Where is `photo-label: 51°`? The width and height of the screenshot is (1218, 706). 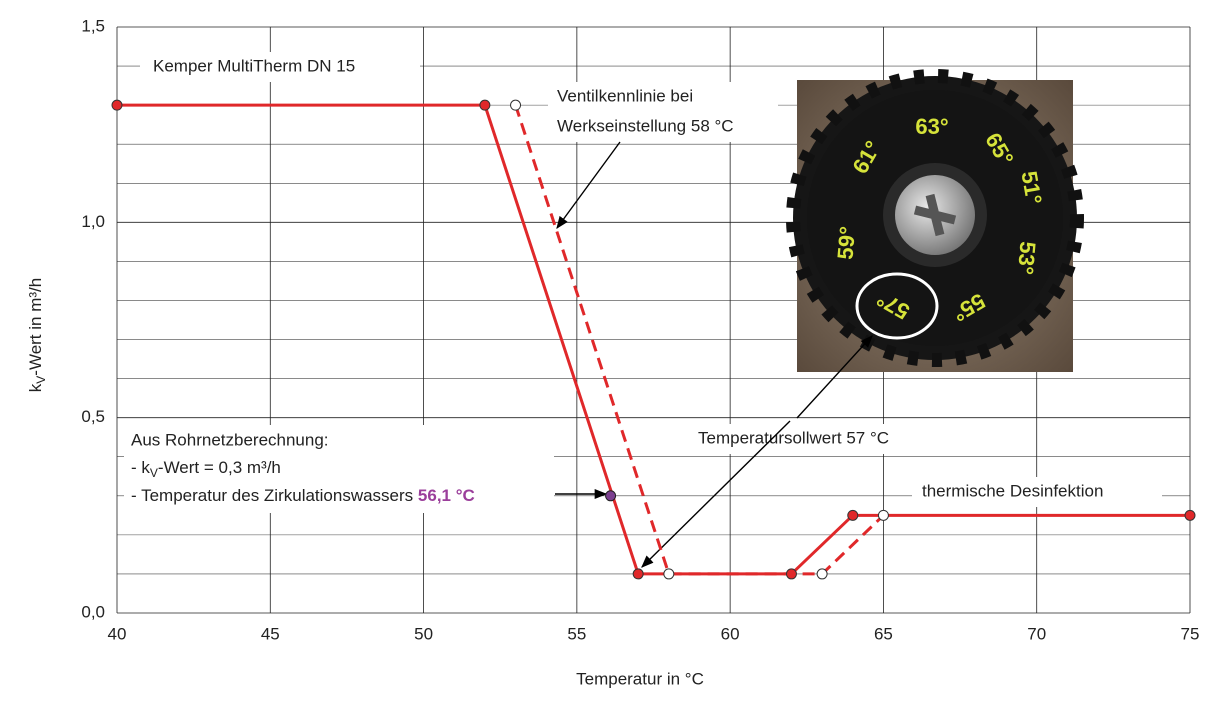
photo-label: 51° is located at coordinates (1031, 187).